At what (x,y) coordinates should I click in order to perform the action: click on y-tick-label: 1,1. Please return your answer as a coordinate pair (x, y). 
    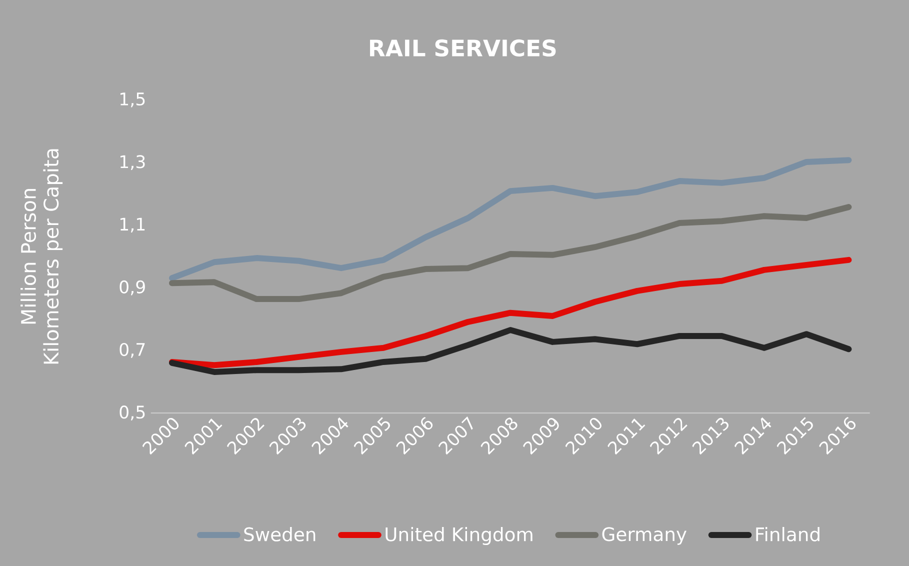
    Looking at the image, I should click on (132, 225).